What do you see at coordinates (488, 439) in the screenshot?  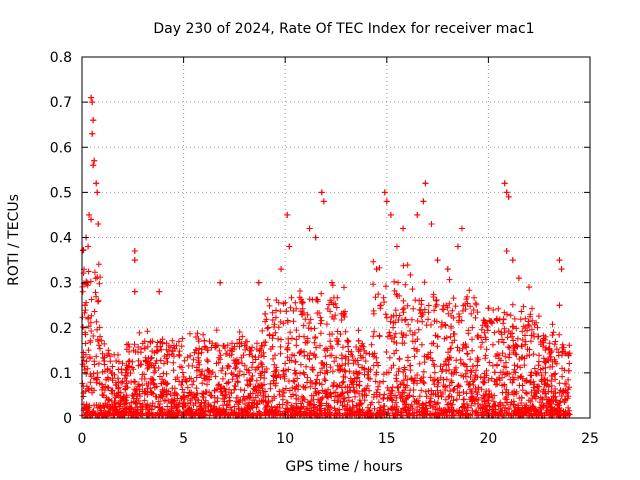 I see `x-tick-label: 20` at bounding box center [488, 439].